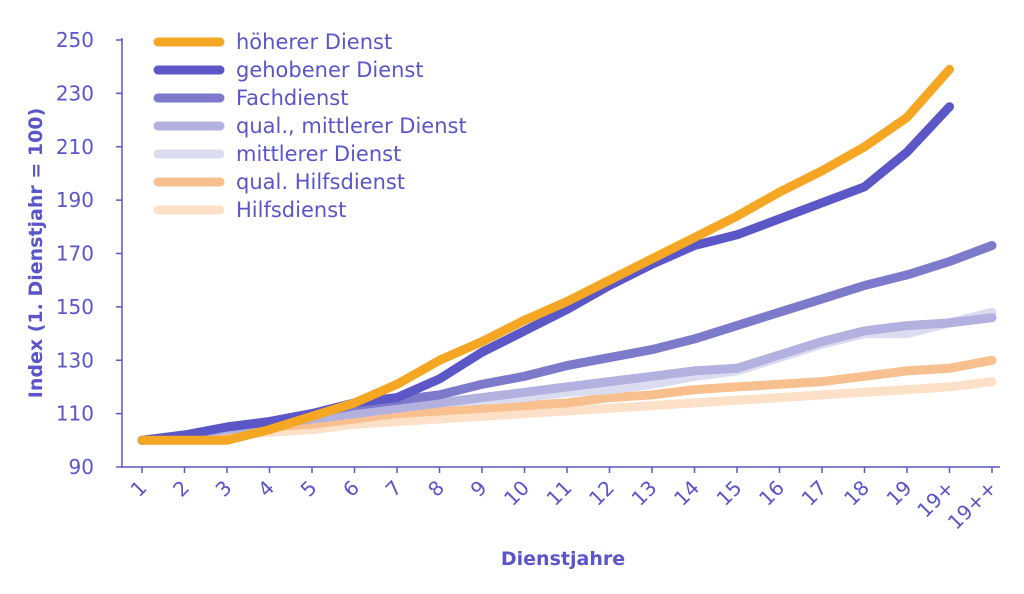 The height and width of the screenshot is (594, 1024). I want to click on y-axis: 90 110 130 150 170 190 210 230 250, so click(89, 253).